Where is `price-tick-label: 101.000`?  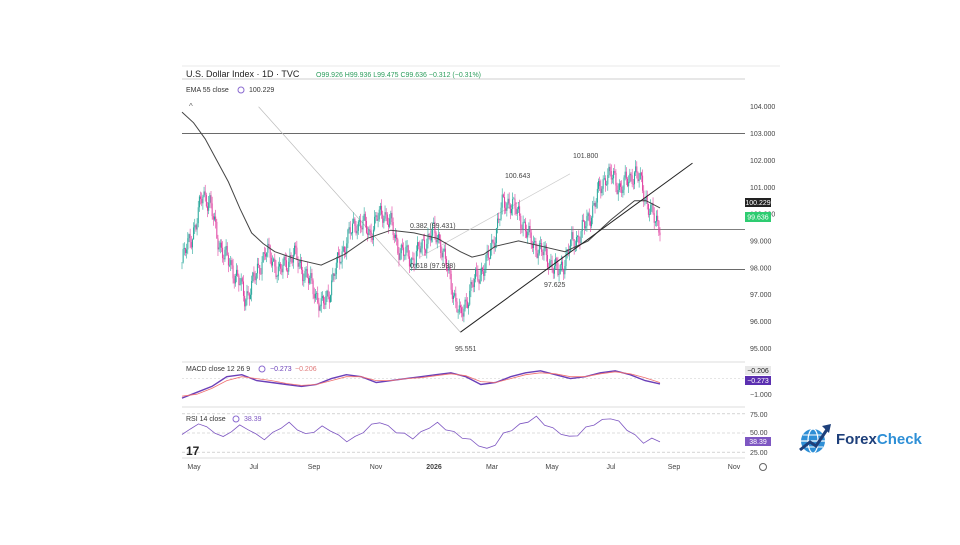
price-tick-label: 101.000 is located at coordinates (762, 188).